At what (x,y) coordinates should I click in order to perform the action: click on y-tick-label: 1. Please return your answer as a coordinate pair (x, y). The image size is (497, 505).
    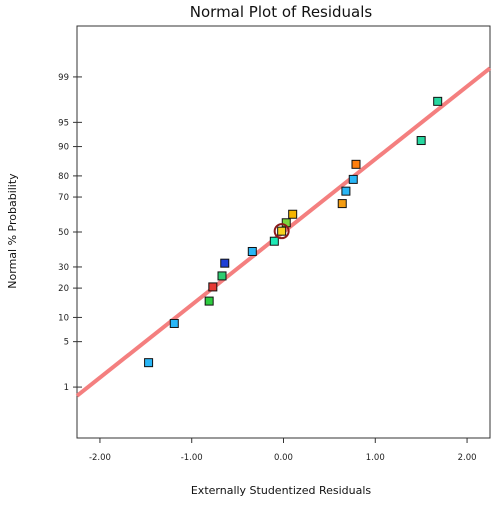
    Looking at the image, I should click on (66, 388).